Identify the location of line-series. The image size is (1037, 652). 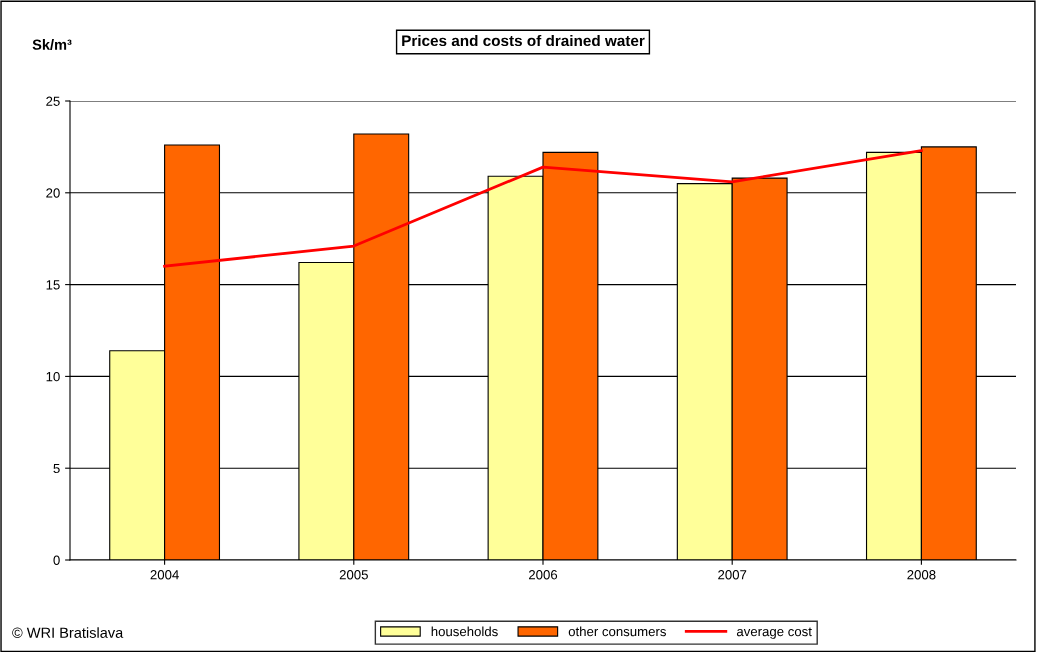
(543, 208).